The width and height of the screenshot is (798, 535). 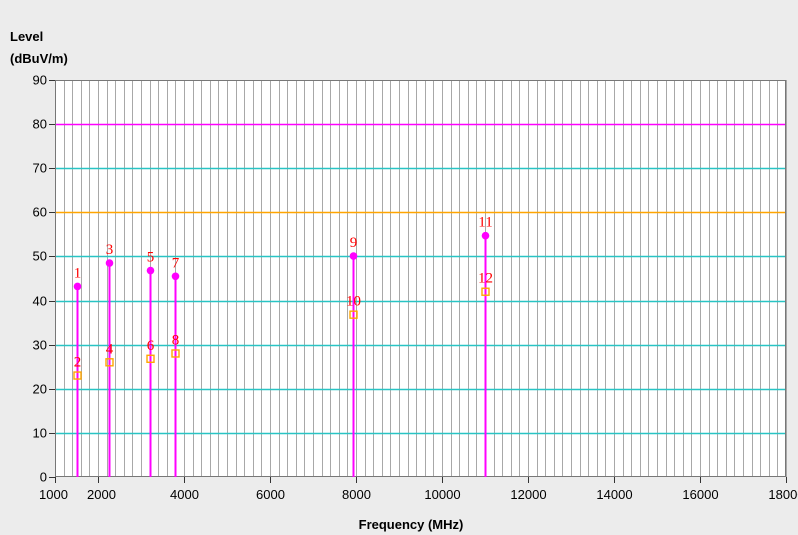 What do you see at coordinates (26, 36) in the screenshot?
I see `y-axis-title-line1: Level` at bounding box center [26, 36].